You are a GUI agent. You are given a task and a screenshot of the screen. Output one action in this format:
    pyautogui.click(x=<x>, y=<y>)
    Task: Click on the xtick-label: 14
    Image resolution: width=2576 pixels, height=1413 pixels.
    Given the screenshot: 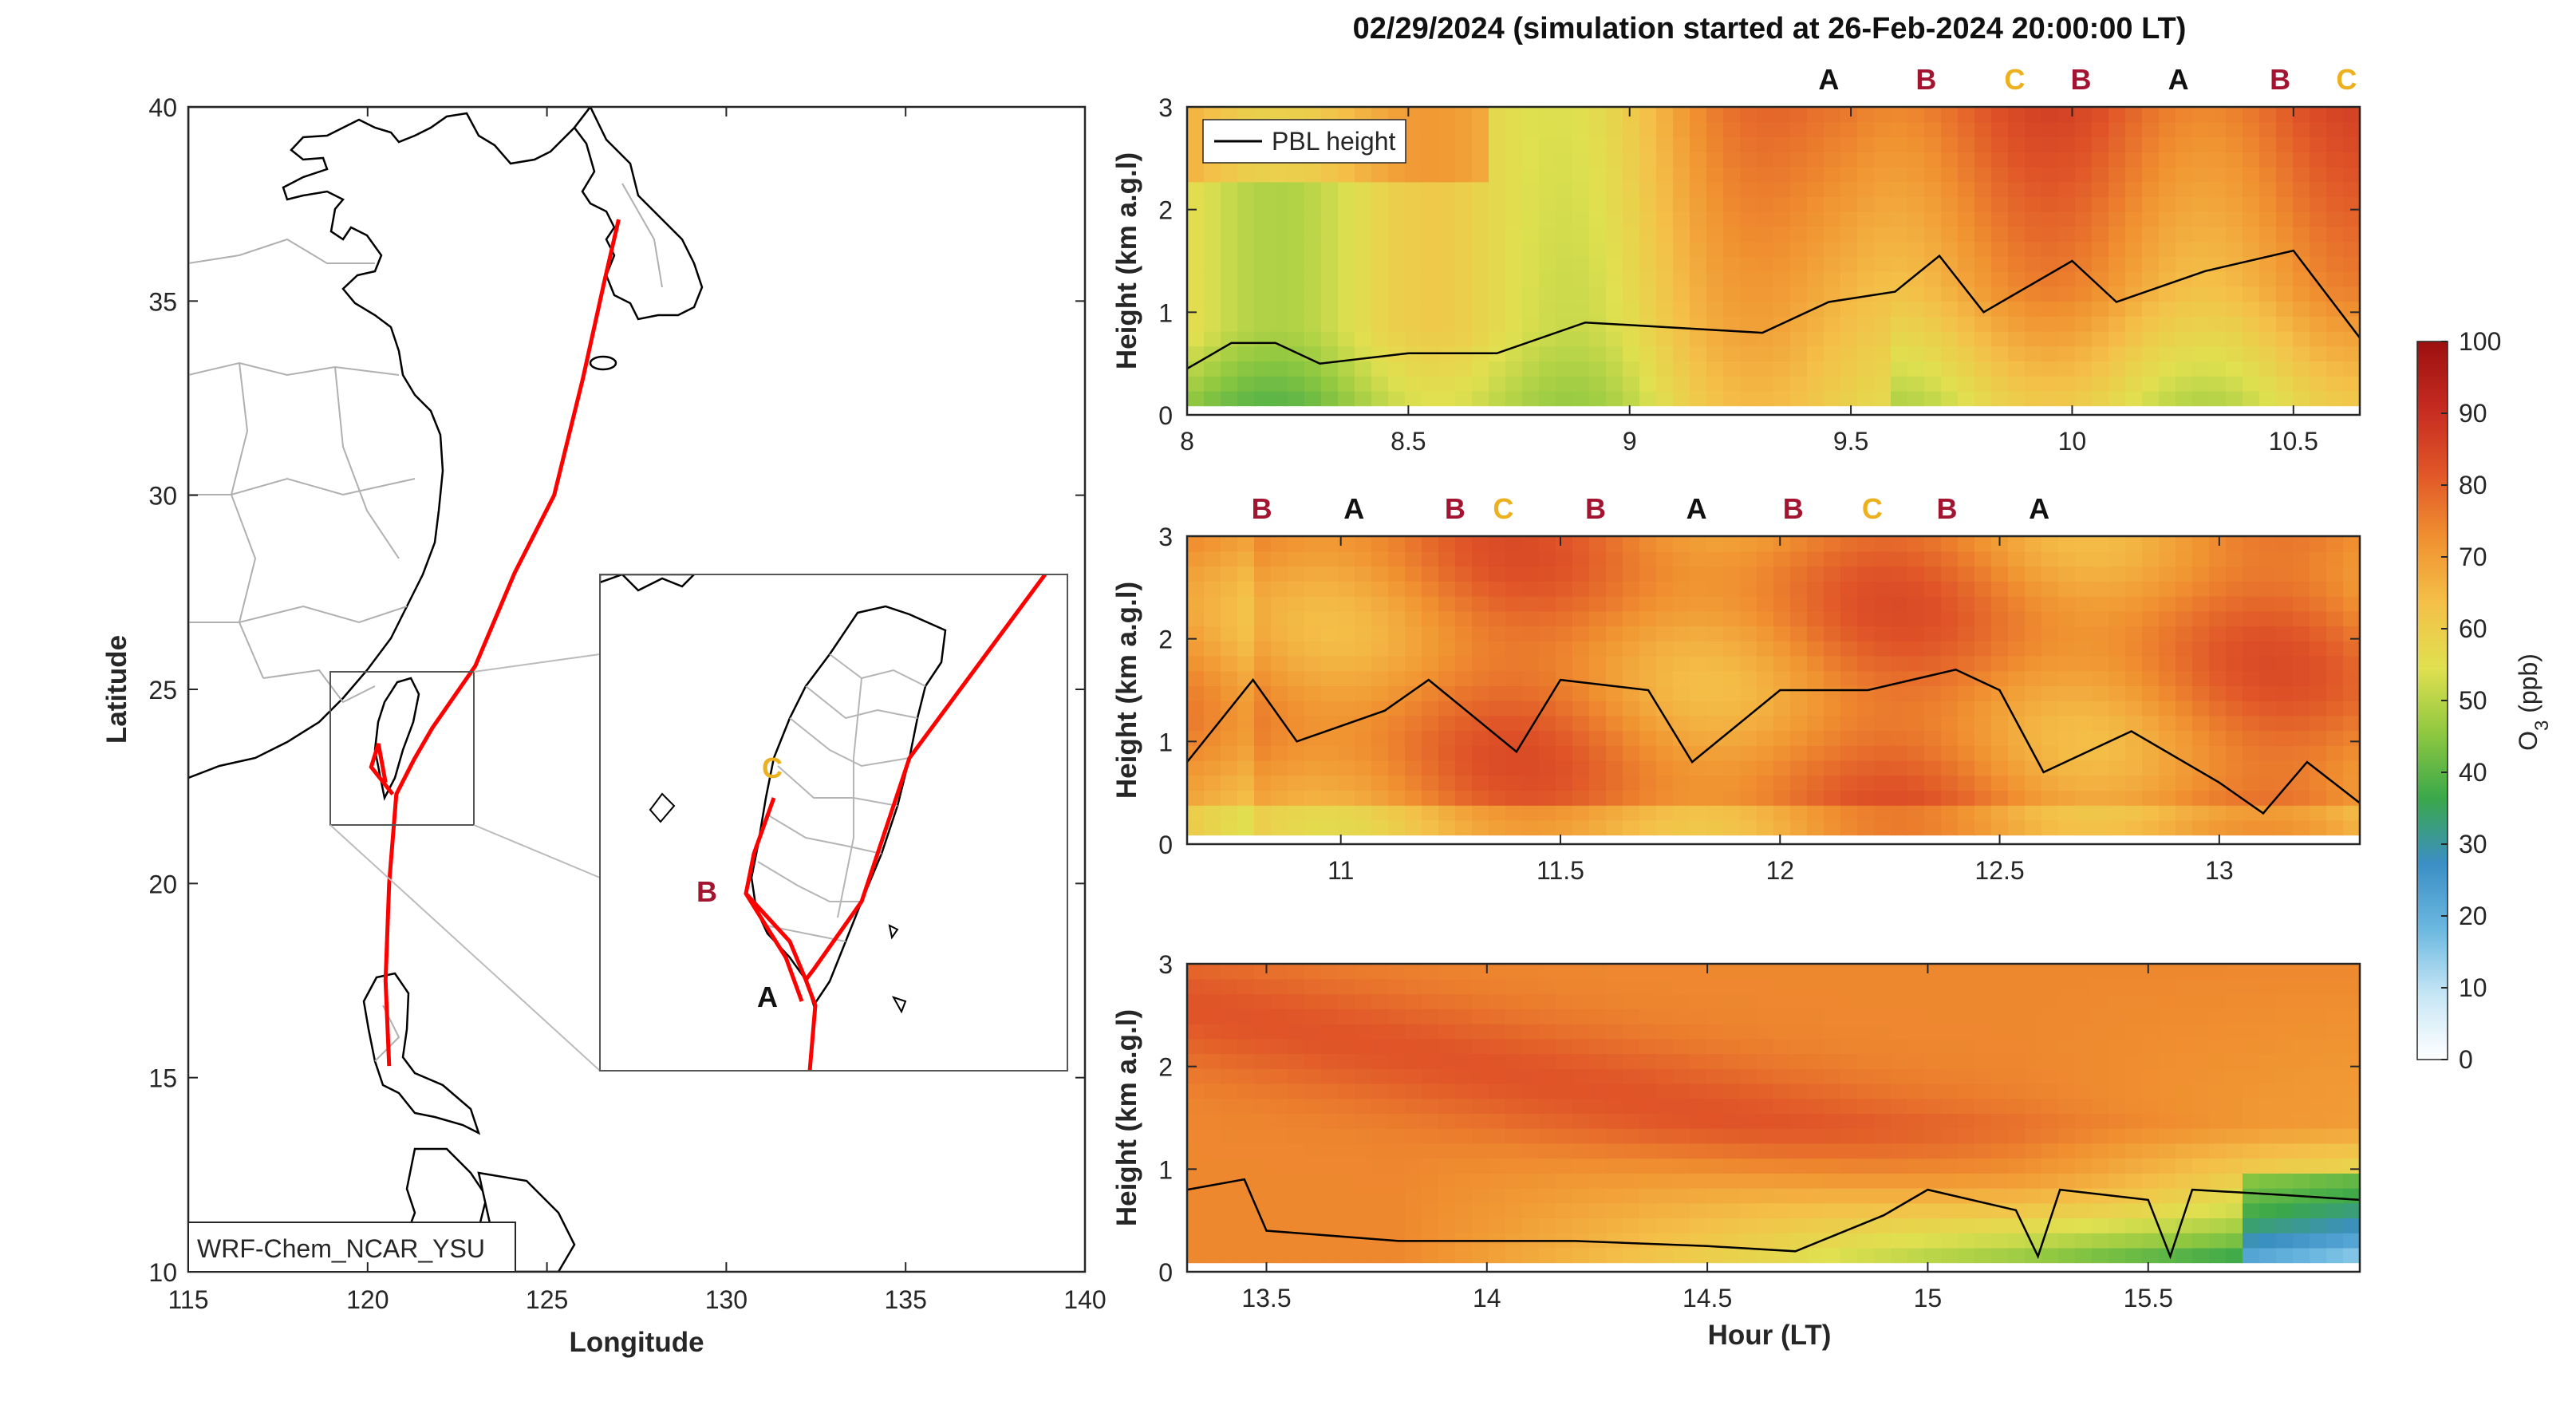 What is the action you would take?
    pyautogui.click(x=1487, y=1298)
    